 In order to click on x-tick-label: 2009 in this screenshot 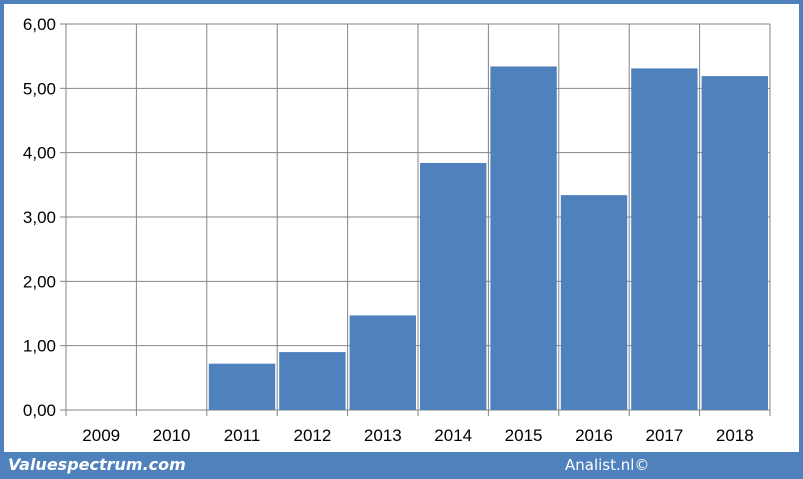, I will do `click(101, 435)`.